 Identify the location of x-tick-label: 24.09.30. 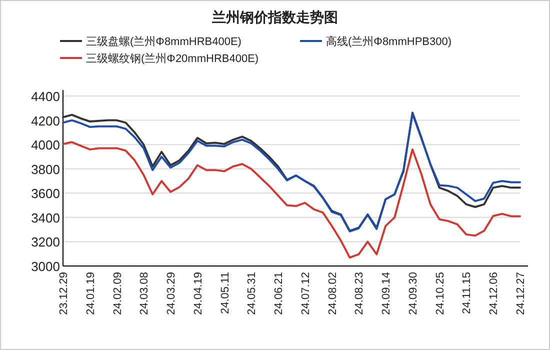
(413, 293).